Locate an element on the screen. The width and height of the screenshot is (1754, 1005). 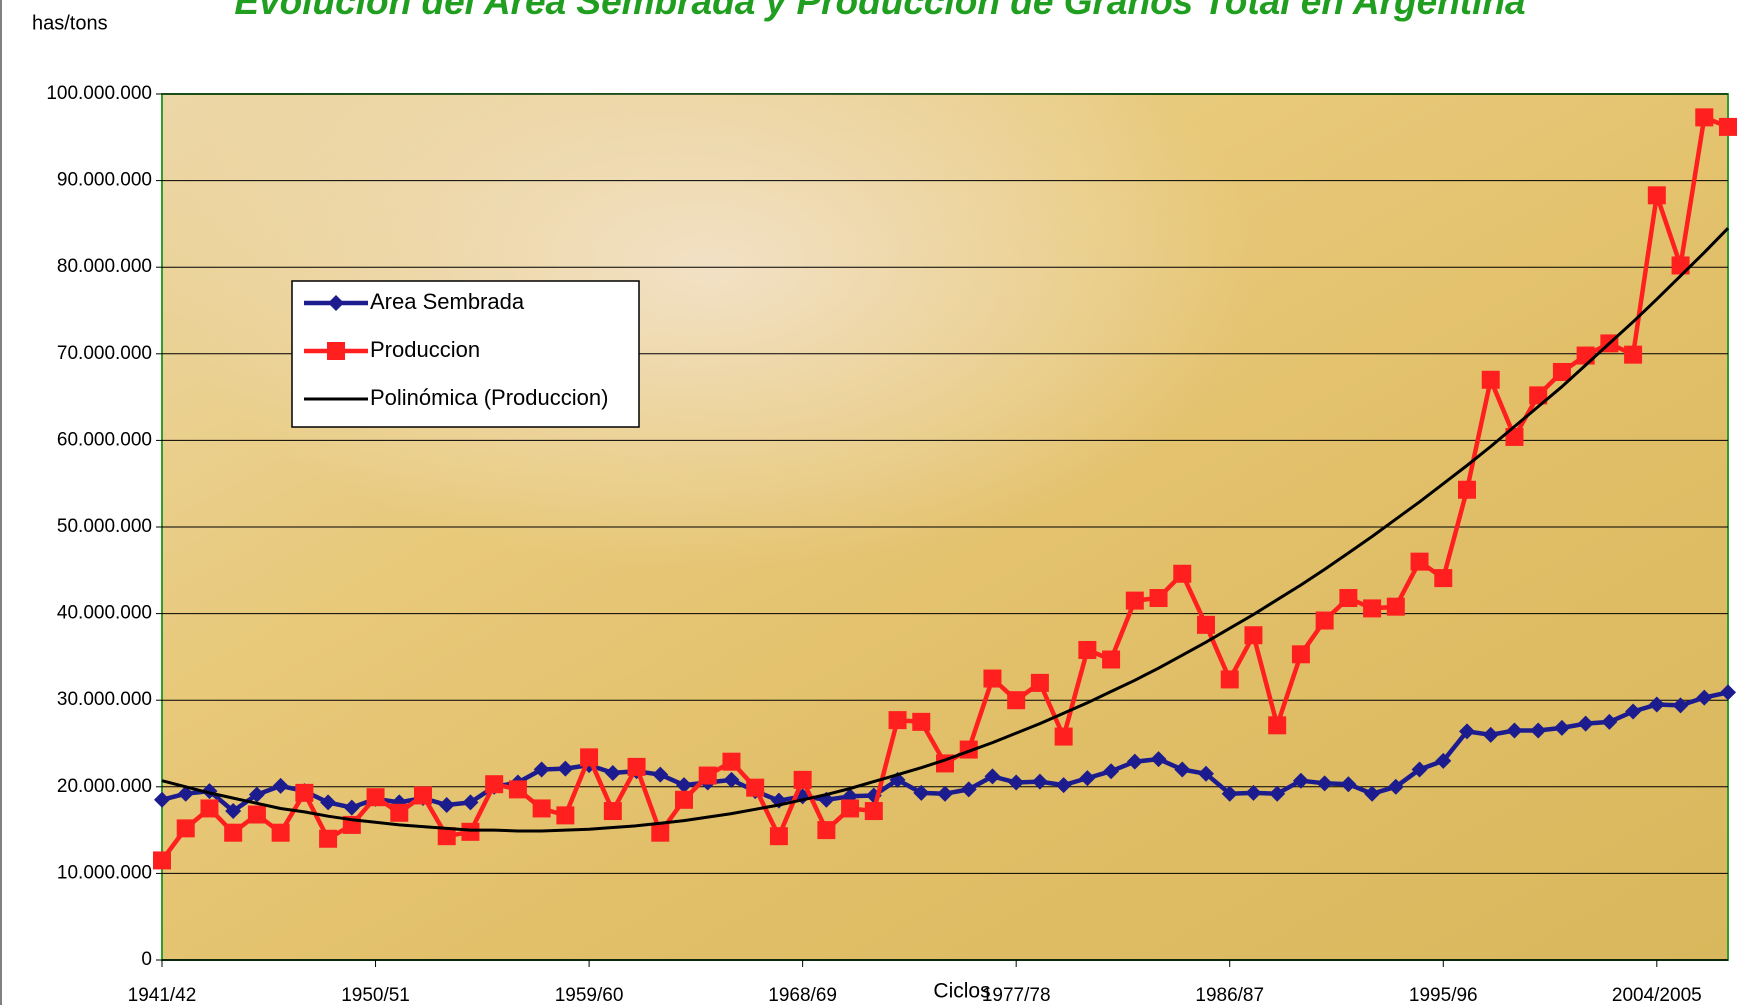
y-tick-label: 20.000.000 is located at coordinates (104, 786).